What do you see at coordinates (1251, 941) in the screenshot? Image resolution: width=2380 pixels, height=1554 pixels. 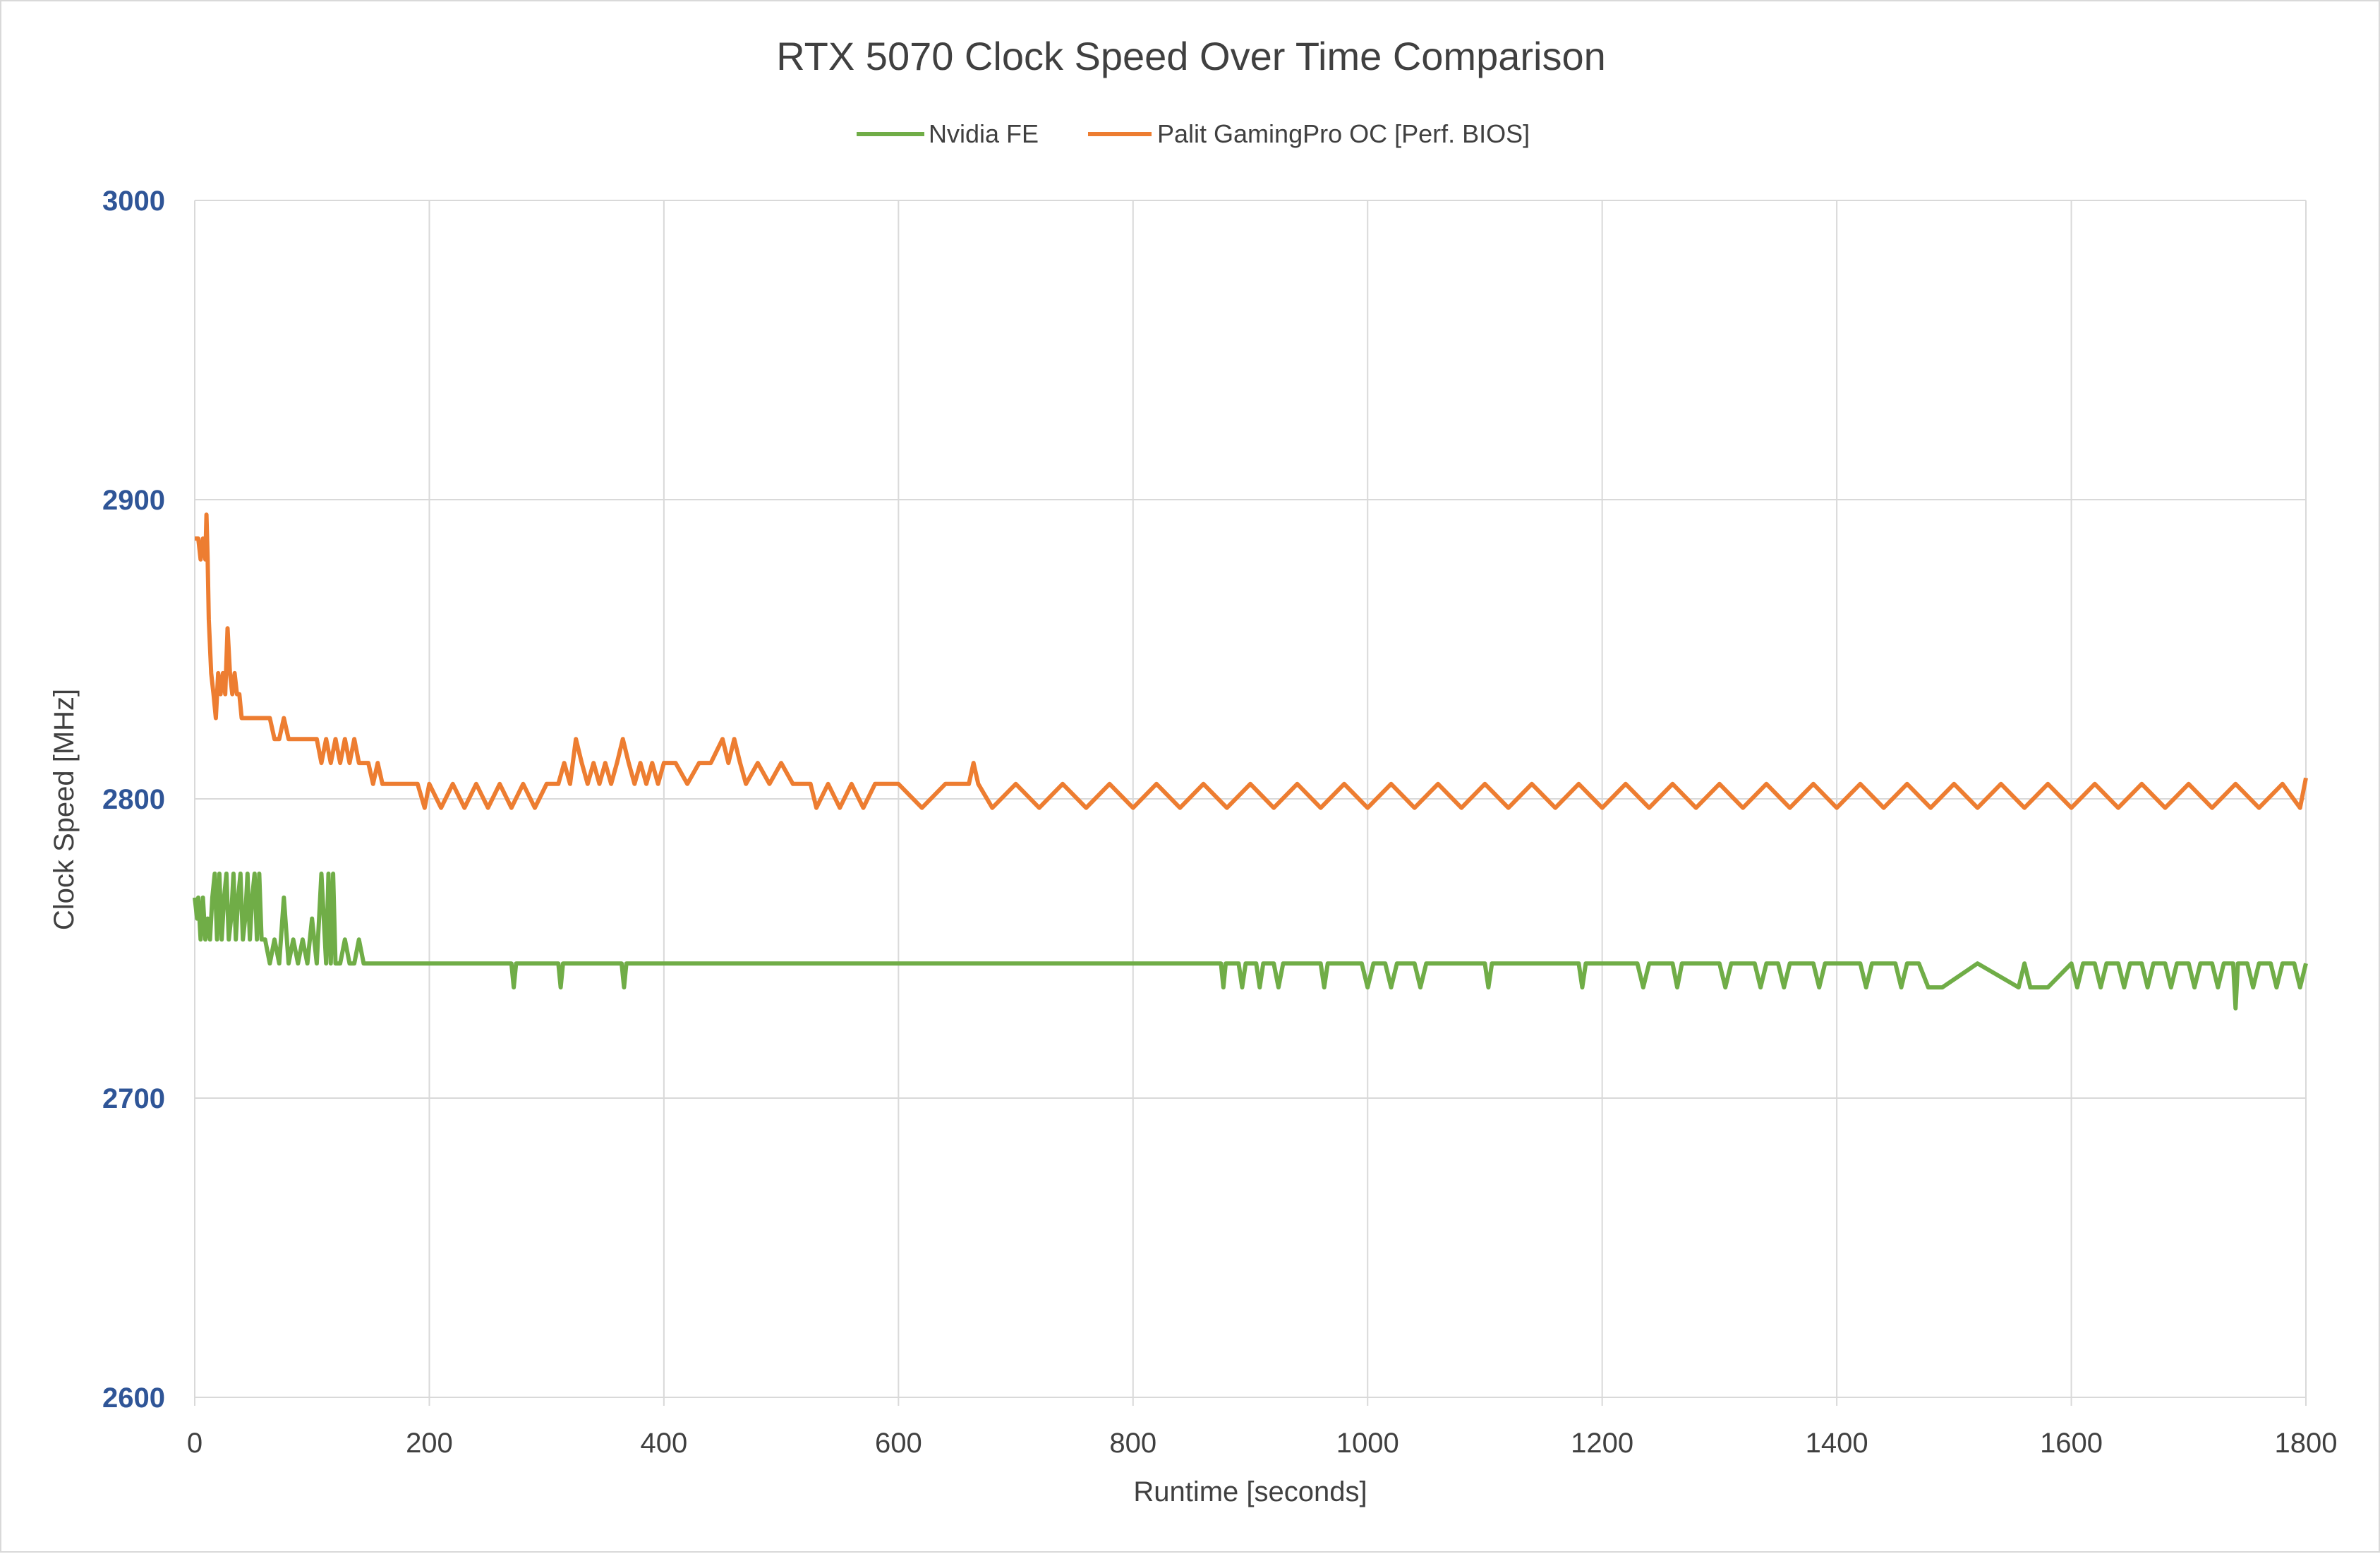 I see `series-line-nvidia-fe` at bounding box center [1251, 941].